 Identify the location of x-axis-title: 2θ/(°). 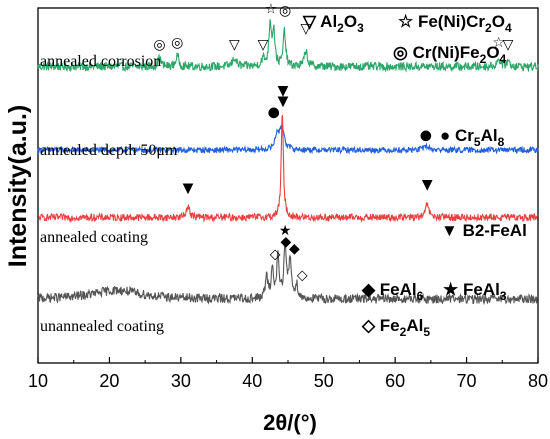
(290, 422).